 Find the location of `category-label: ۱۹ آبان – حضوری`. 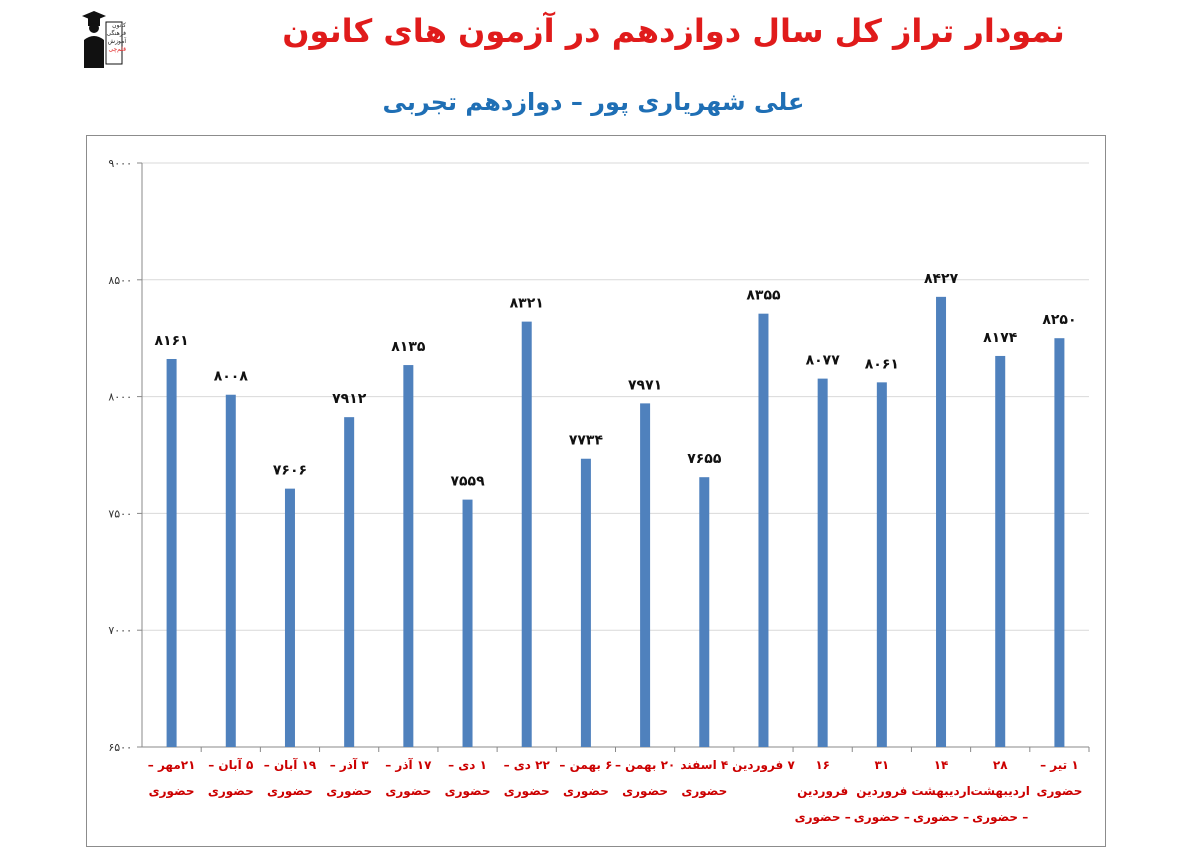

category-label: ۱۹ آبان – حضوری is located at coordinates (290, 778).